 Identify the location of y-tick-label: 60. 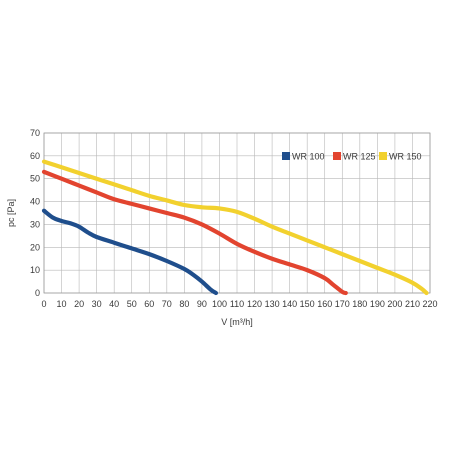
(35, 156).